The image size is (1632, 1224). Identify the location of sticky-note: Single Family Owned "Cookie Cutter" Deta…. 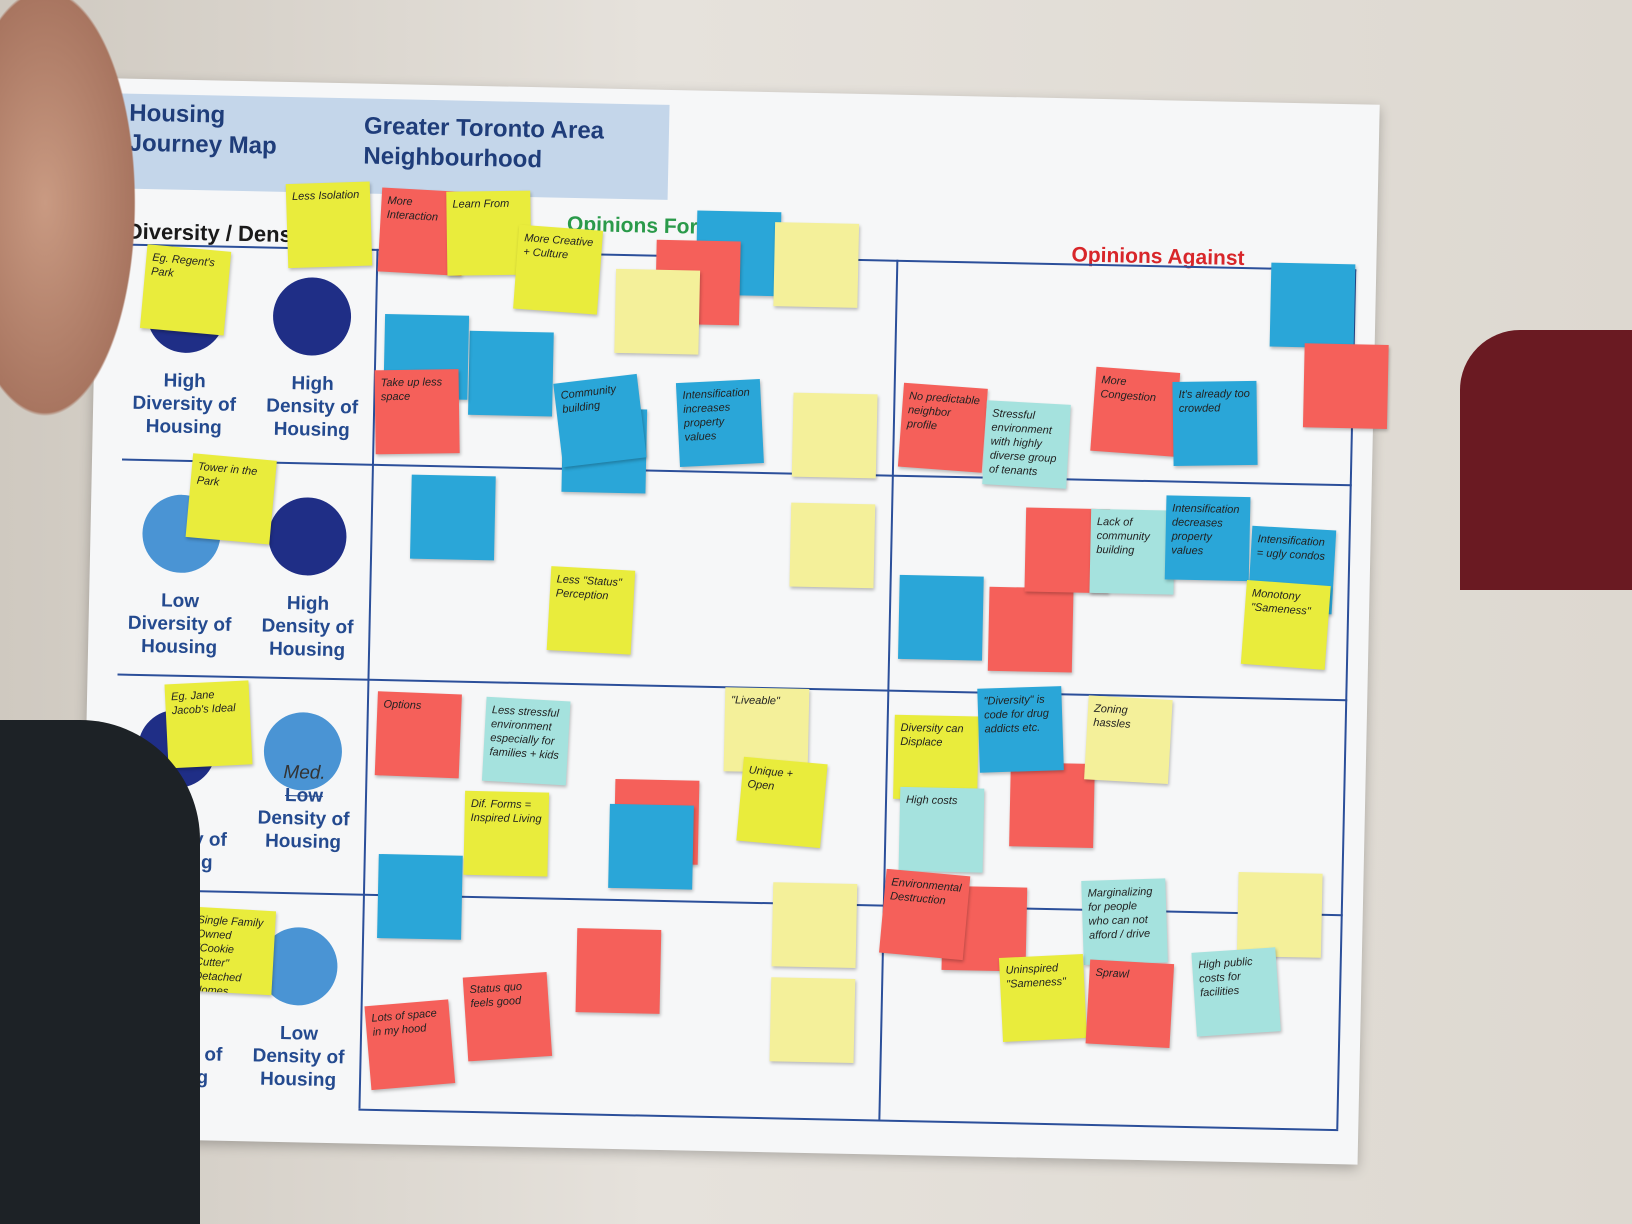
(232, 951).